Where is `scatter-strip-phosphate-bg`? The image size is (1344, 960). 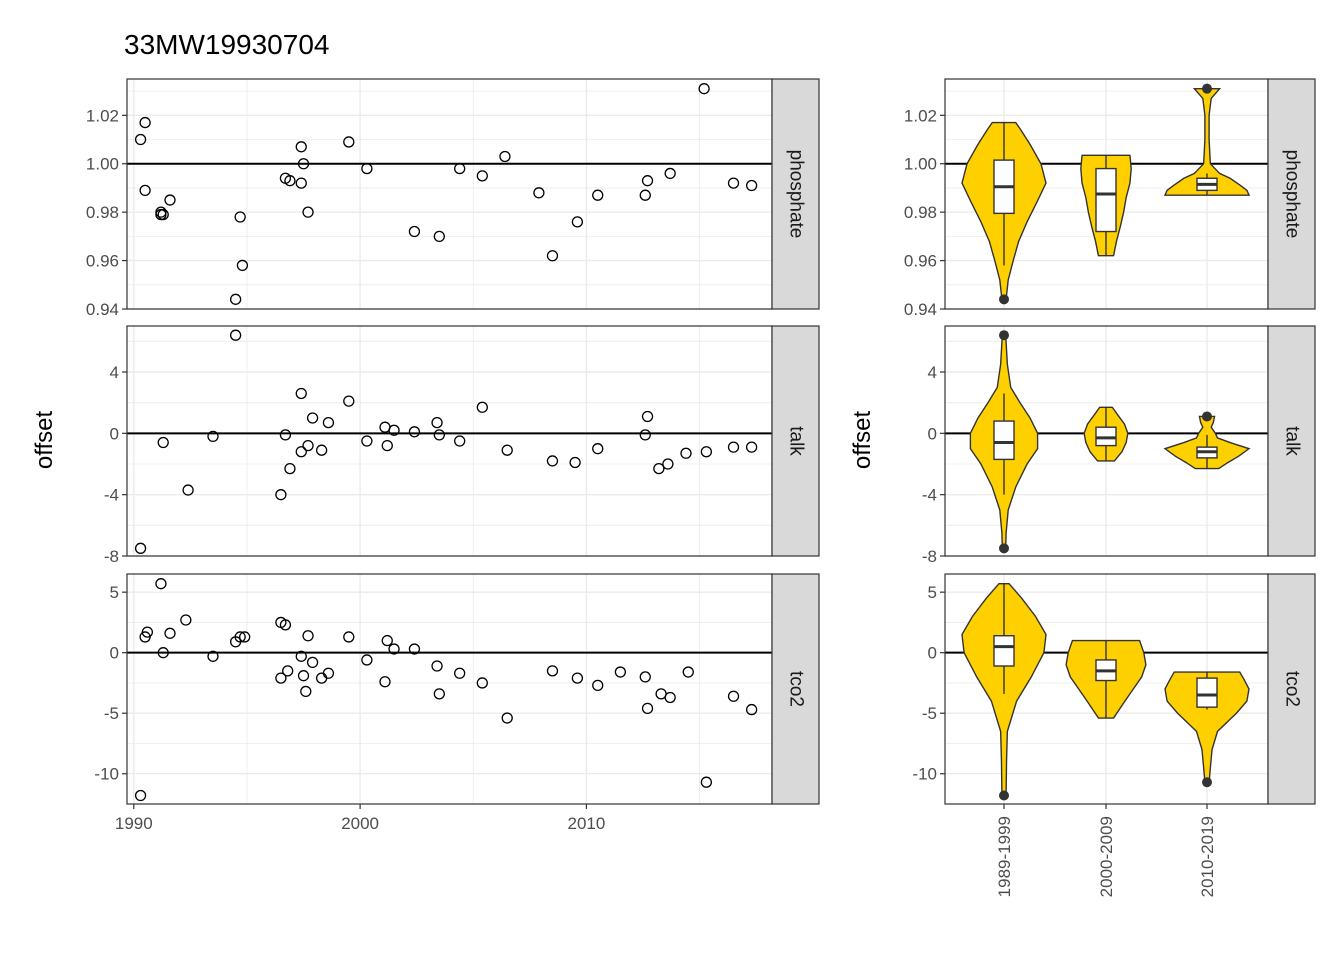
scatter-strip-phosphate-bg is located at coordinates (795, 194).